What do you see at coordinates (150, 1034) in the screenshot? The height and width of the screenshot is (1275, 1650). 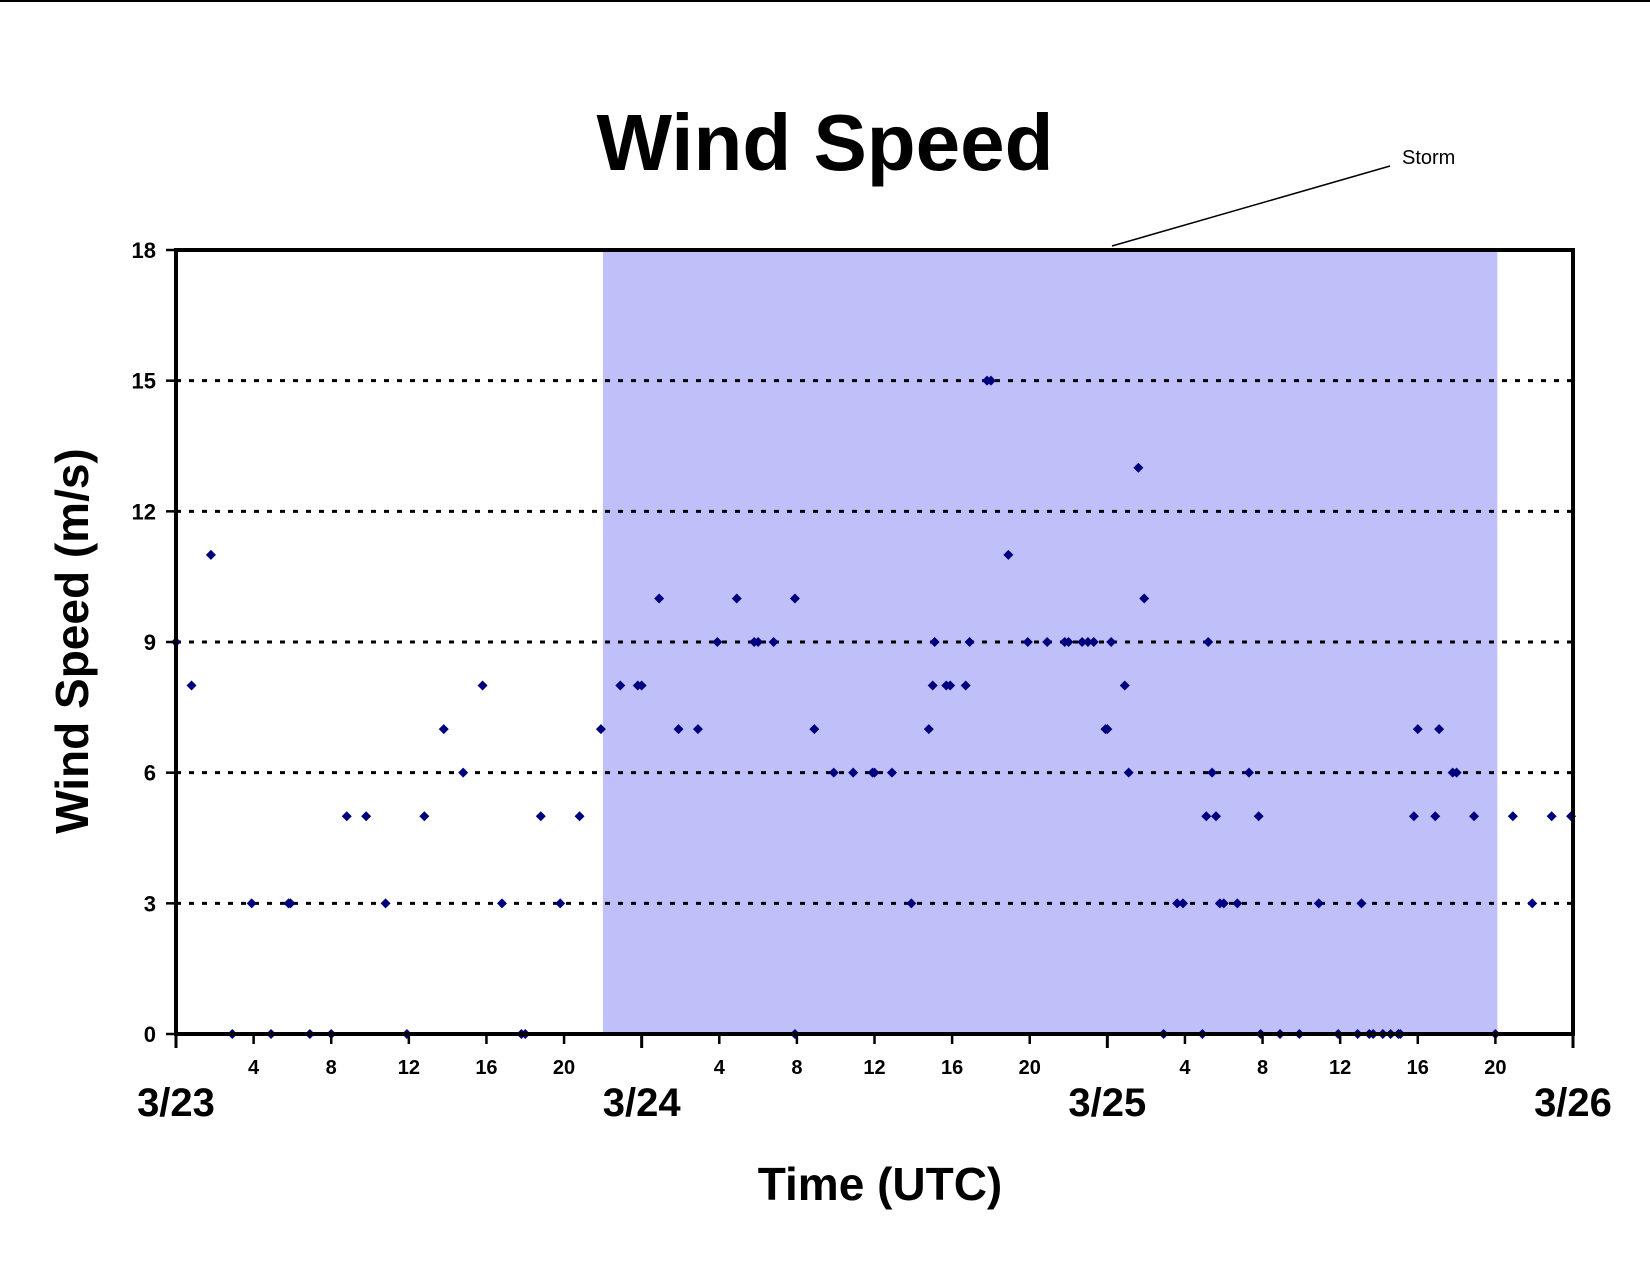 I see `y-tick-label: 0` at bounding box center [150, 1034].